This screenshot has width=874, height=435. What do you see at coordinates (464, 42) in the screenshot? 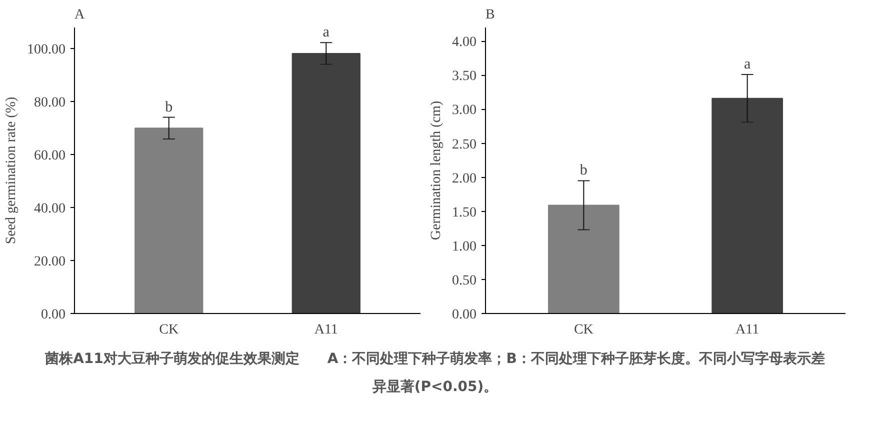
I see `y-tick-label: 4.00` at bounding box center [464, 42].